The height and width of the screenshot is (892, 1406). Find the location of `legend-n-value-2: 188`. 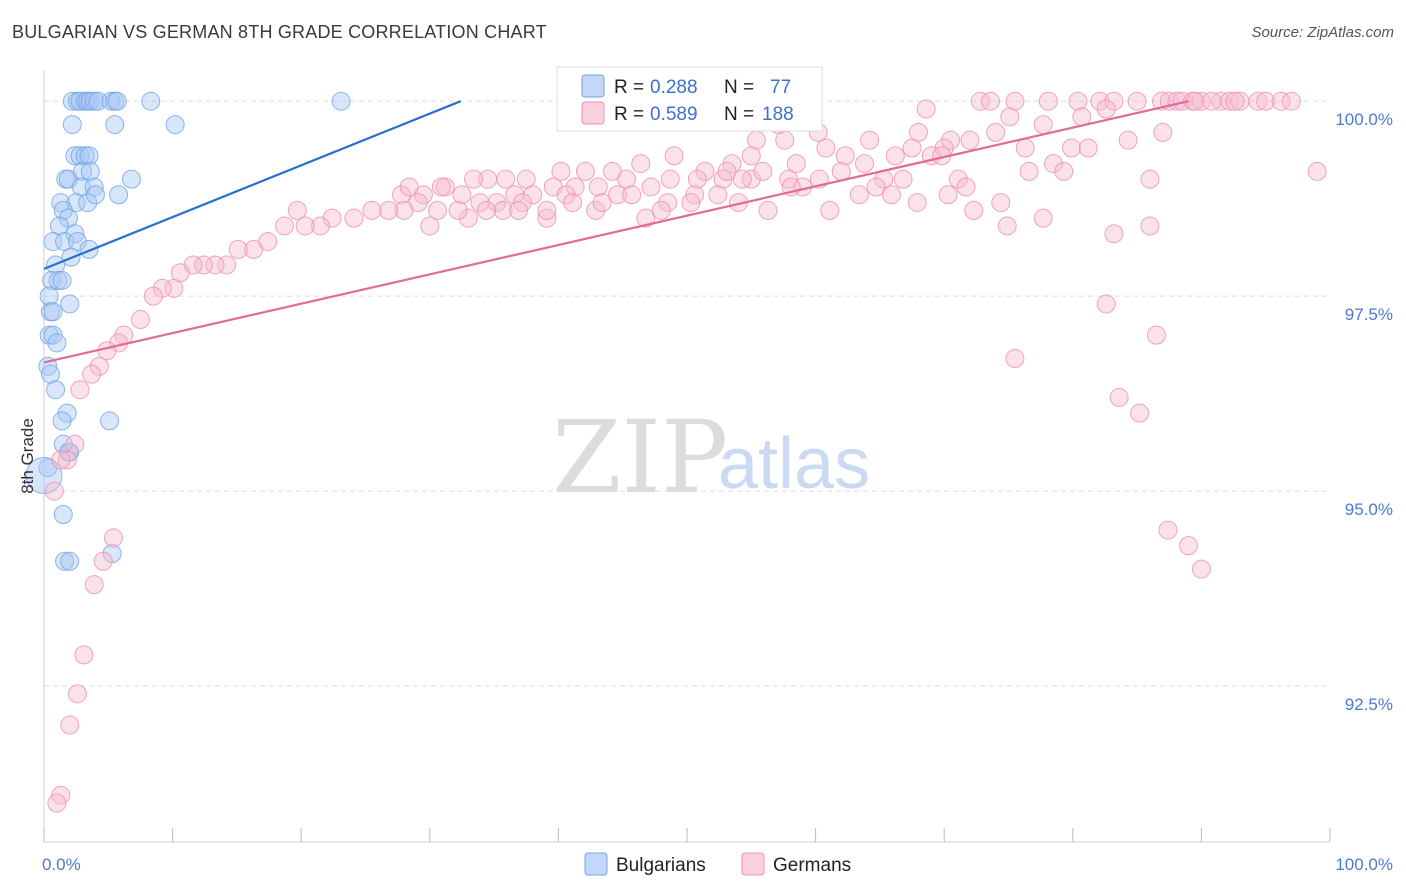

legend-n-value-2: 188 is located at coordinates (778, 114).